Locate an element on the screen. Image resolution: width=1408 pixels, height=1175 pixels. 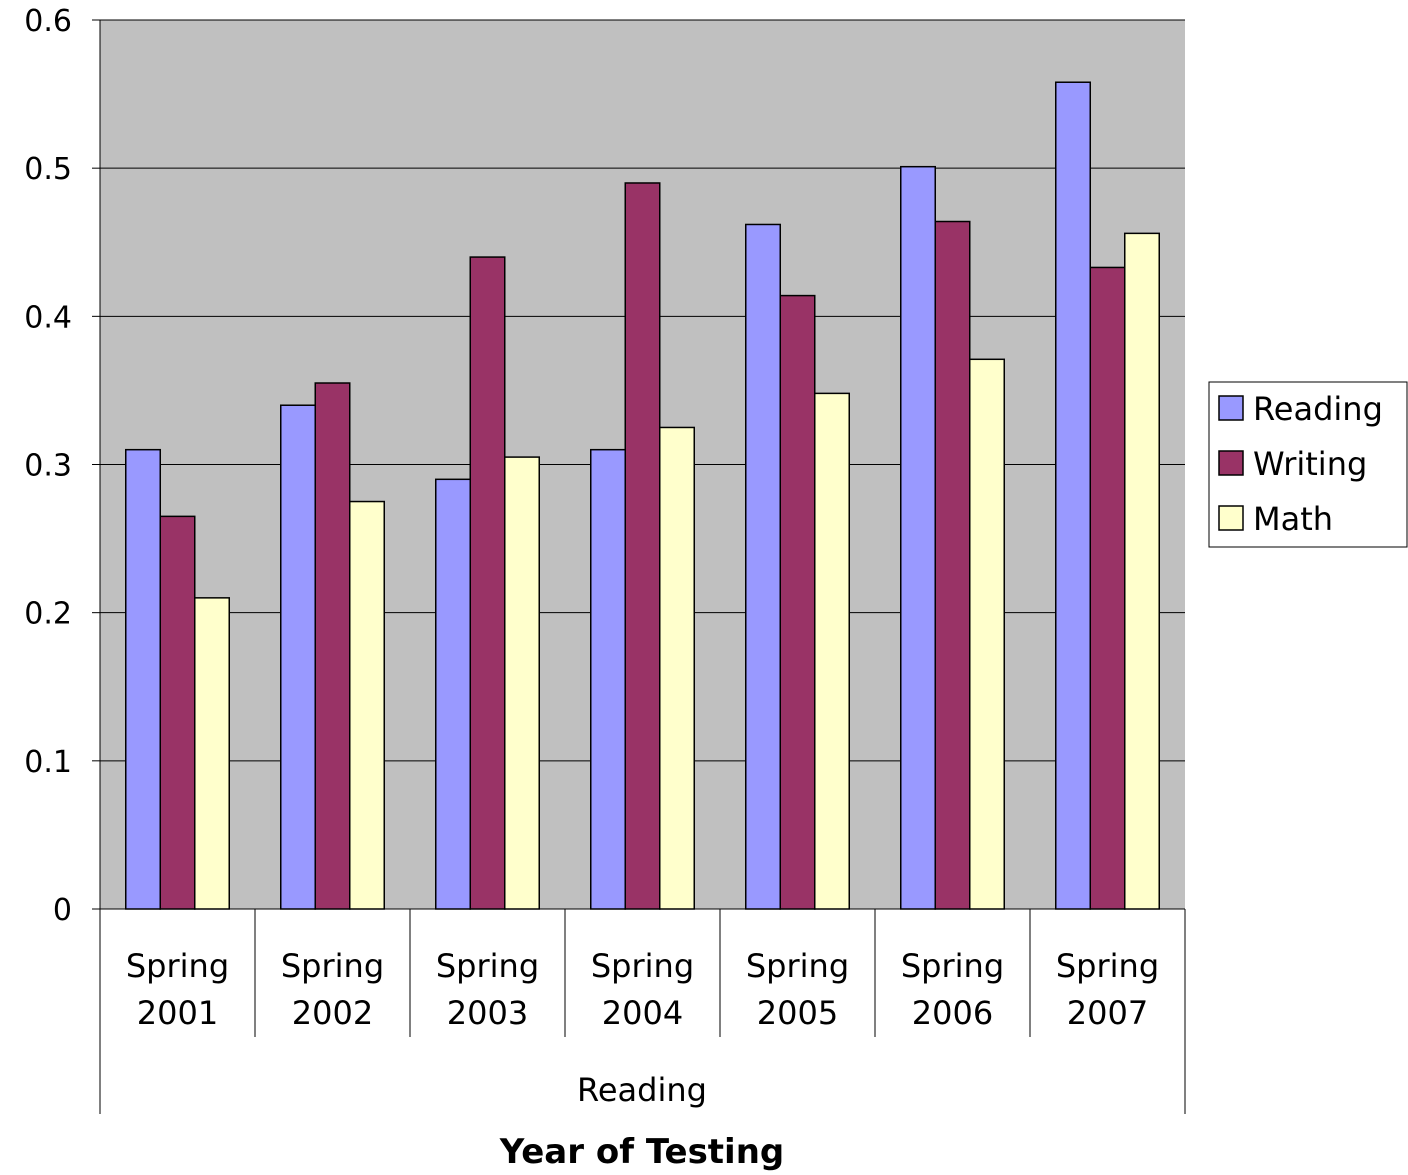
x-category-label: 2003 is located at coordinates (487, 1013).